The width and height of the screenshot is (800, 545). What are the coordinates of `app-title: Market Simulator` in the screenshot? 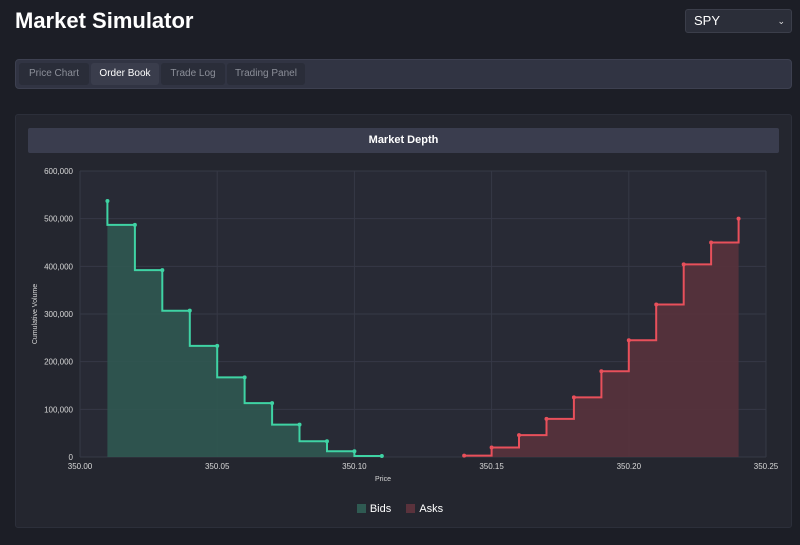 It's located at (104, 20).